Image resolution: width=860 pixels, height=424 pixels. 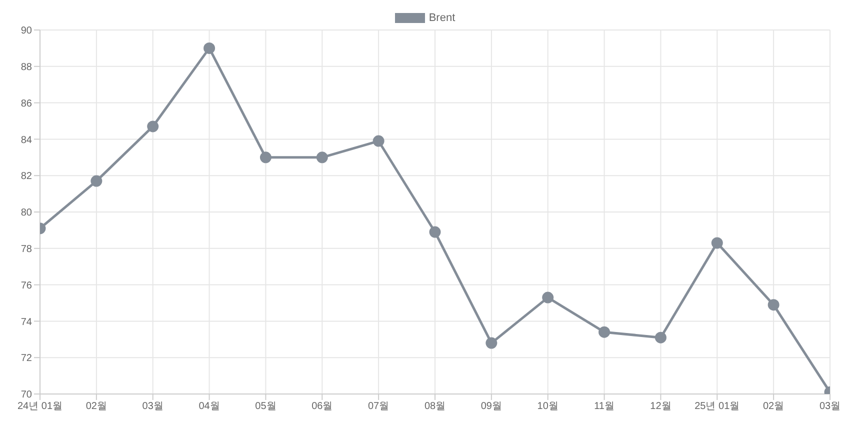 What do you see at coordinates (26, 286) in the screenshot?
I see `y-tick-label: 76` at bounding box center [26, 286].